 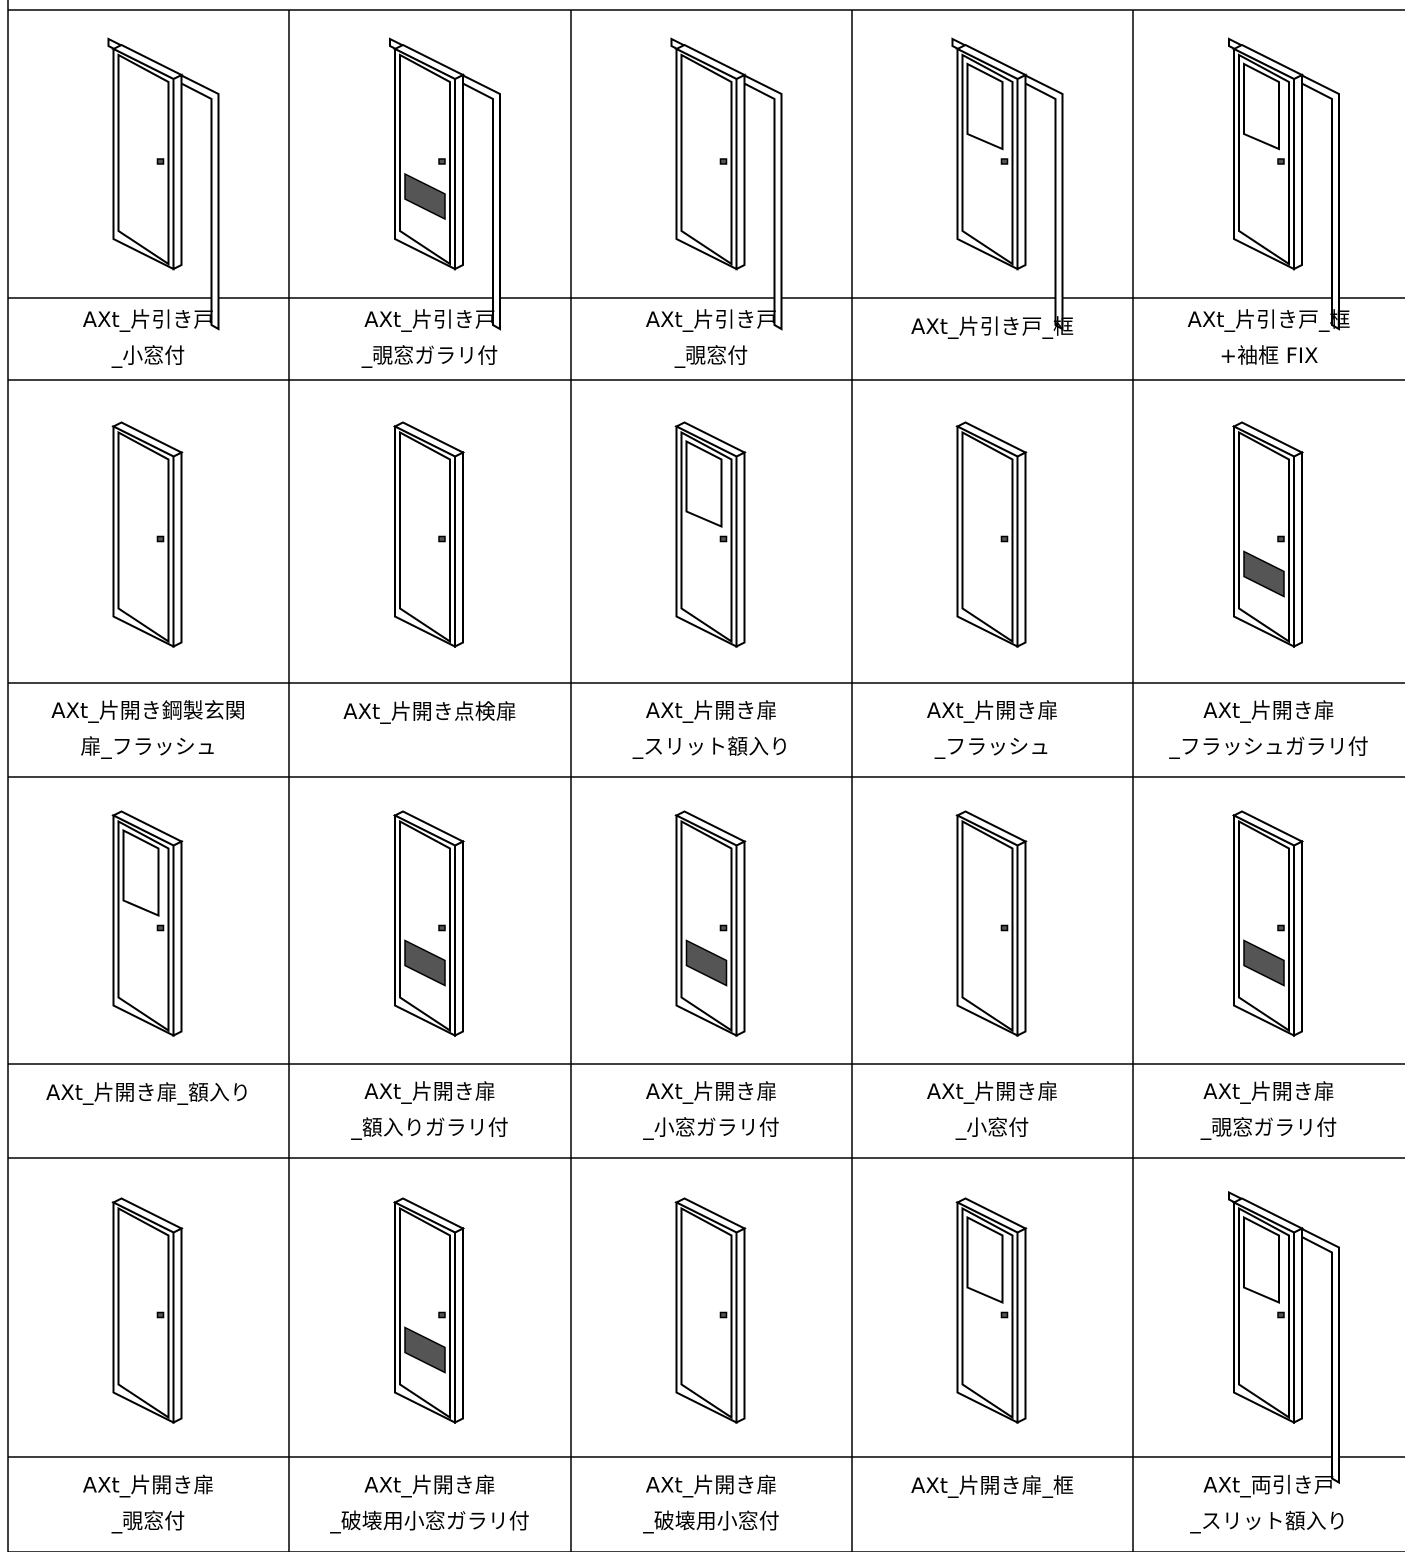 I want to click on cell-label: AXt_片開き鋼製玄関, so click(x=148, y=711).